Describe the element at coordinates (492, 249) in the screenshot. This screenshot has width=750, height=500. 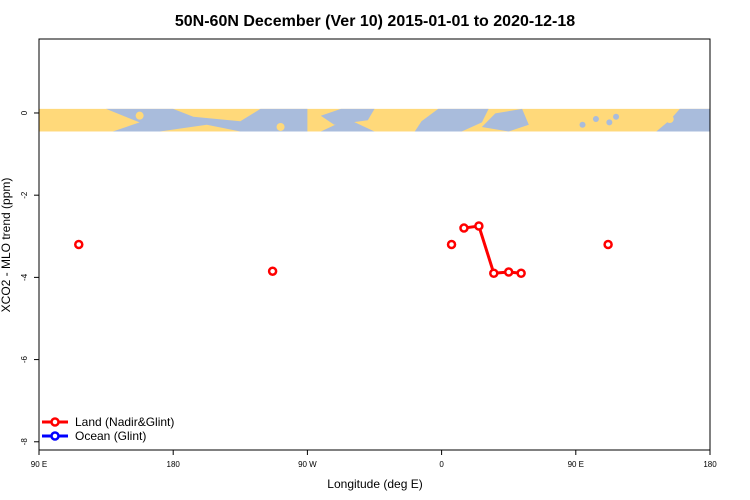
I see `series-line` at that location.